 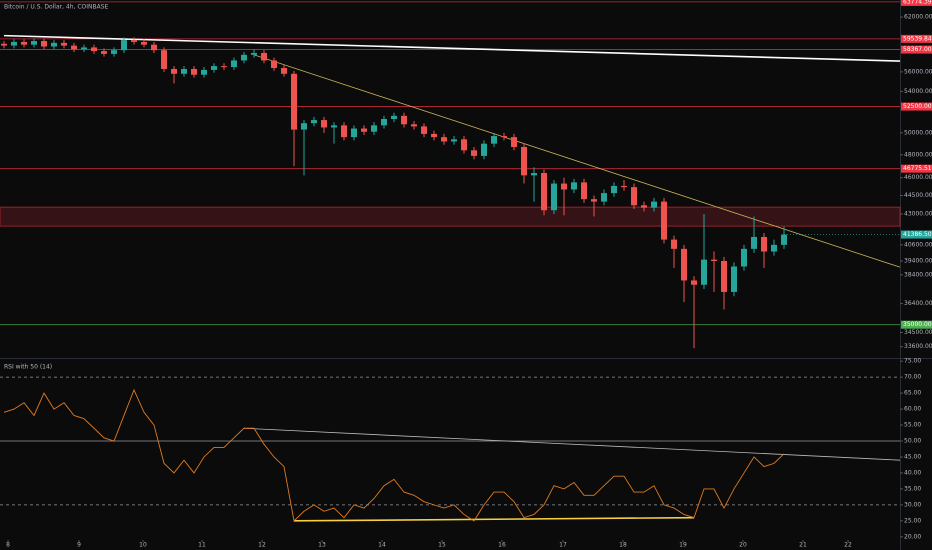 I want to click on y-tick-label: 54000.00, so click(x=918, y=91).